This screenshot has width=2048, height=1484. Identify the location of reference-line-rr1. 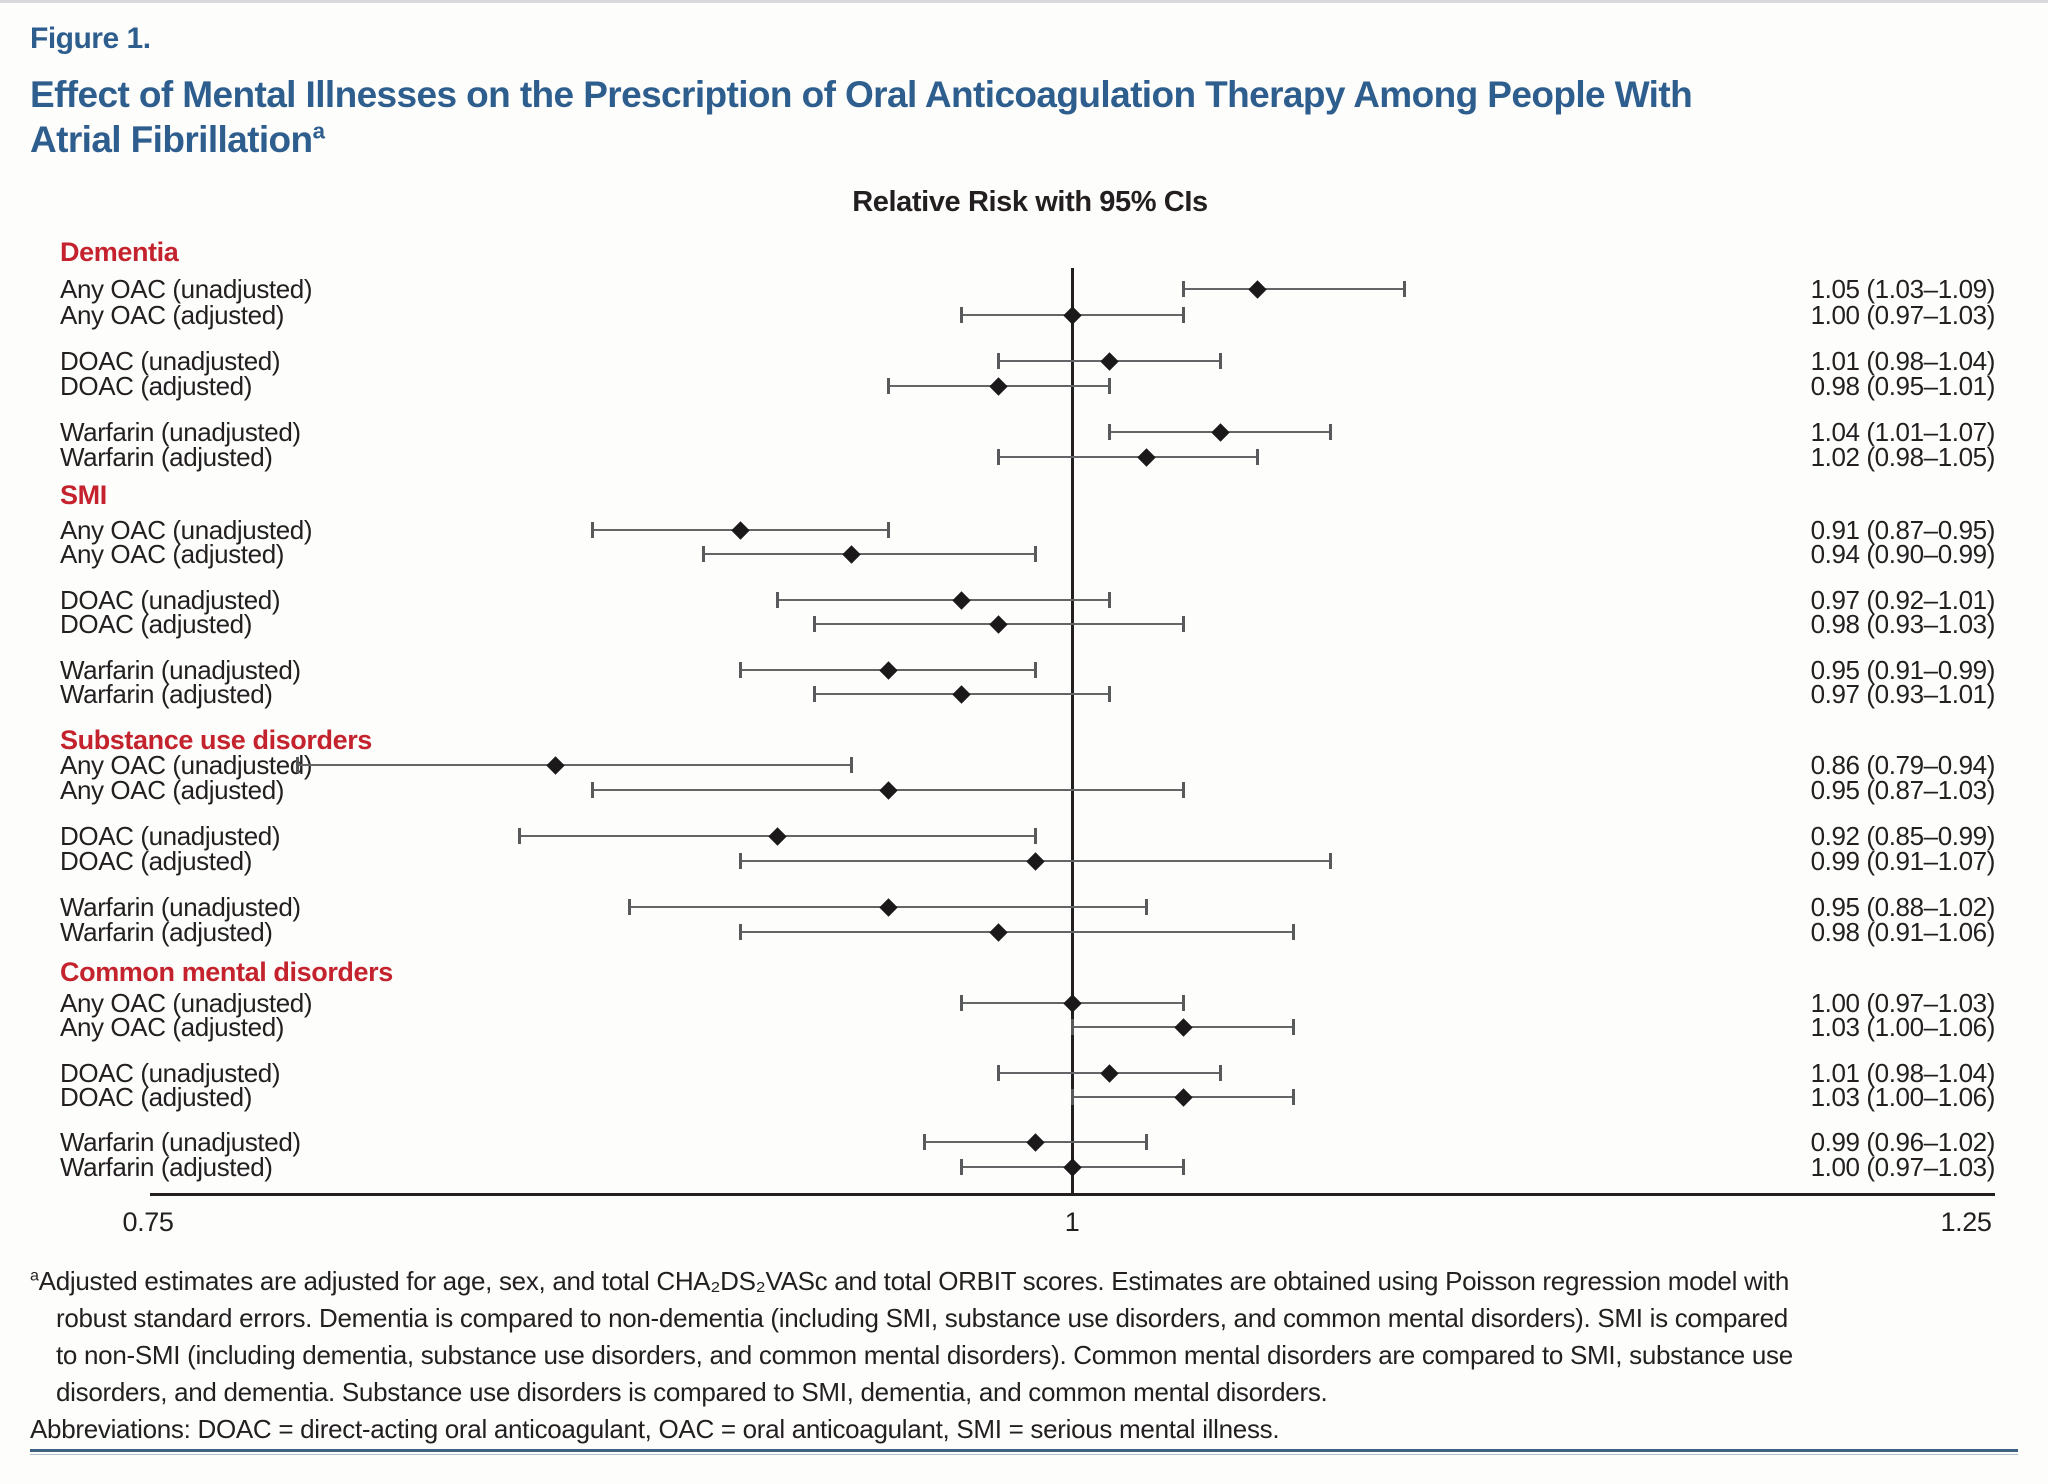
(1072, 730).